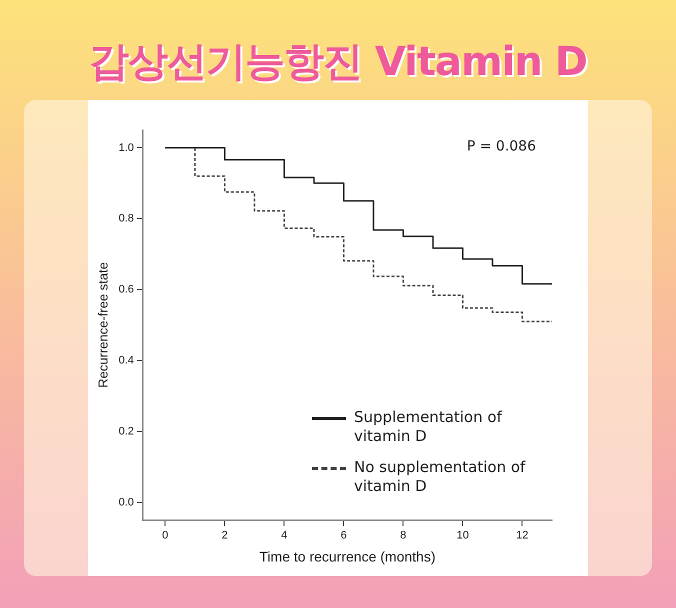 The height and width of the screenshot is (608, 676). I want to click on y-tick-label: 0.2, so click(126, 431).